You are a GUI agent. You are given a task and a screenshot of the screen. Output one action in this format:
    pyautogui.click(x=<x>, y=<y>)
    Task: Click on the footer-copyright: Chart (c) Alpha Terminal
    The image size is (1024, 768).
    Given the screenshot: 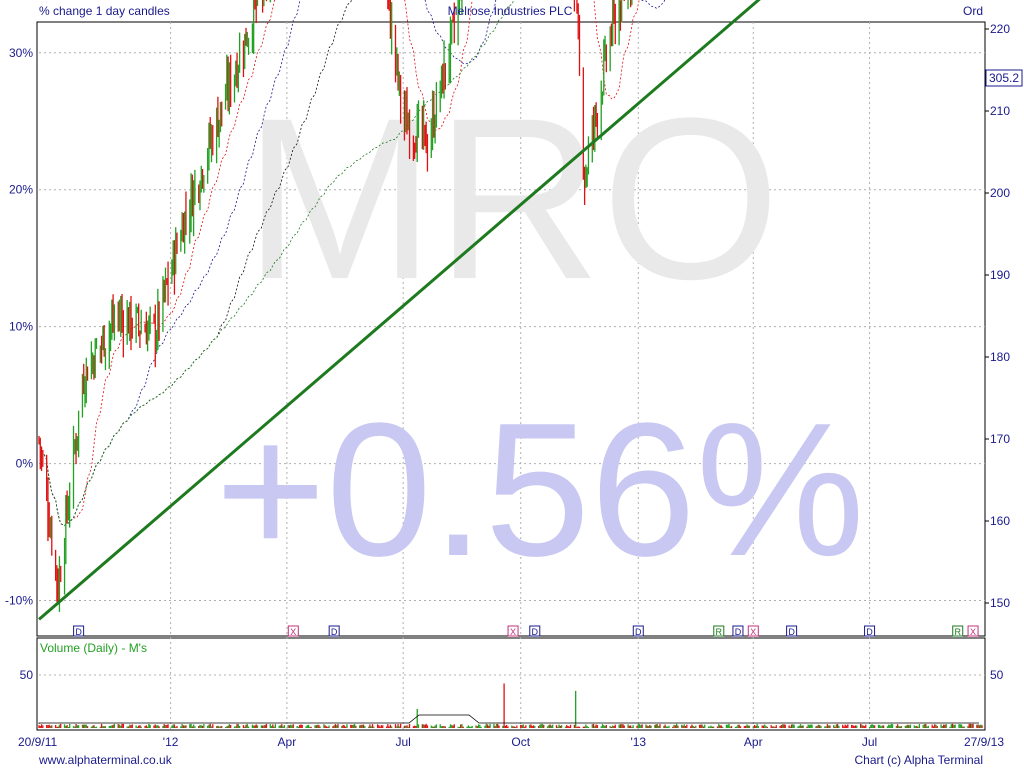 What is the action you would take?
    pyautogui.click(x=919, y=760)
    